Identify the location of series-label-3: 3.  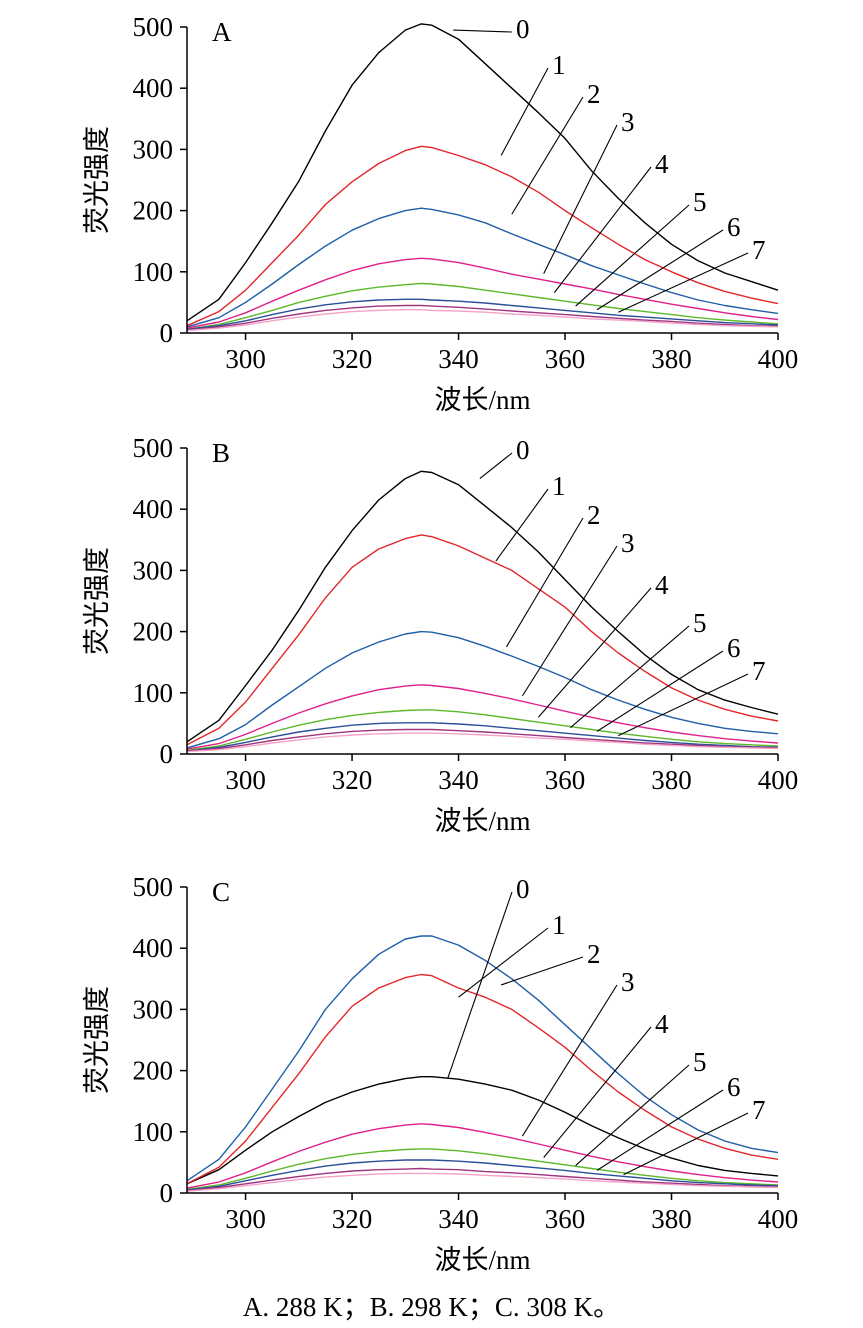
(628, 543).